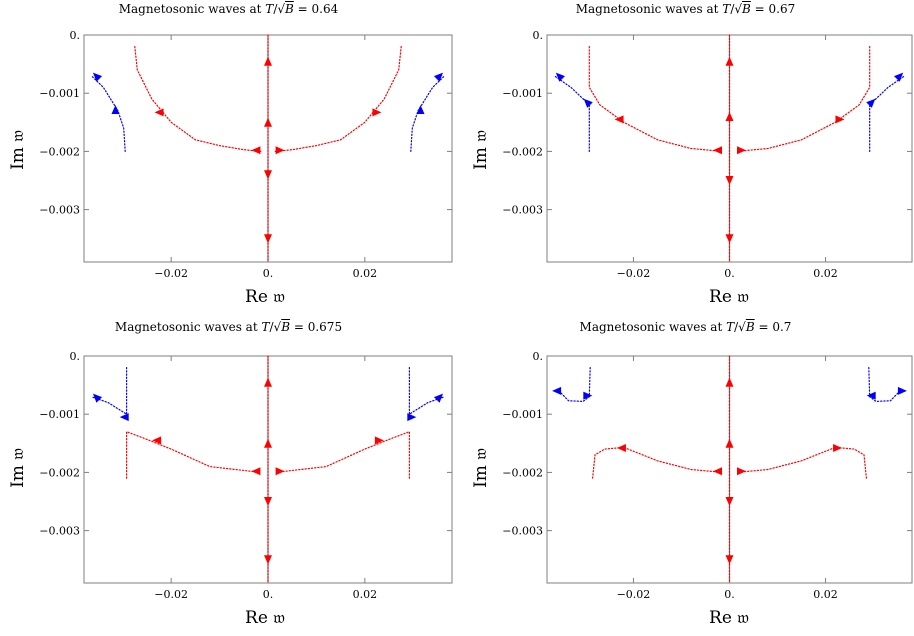 The image size is (914, 636). Describe the element at coordinates (325, 327) in the screenshot. I see `title-value: 0.675` at that location.